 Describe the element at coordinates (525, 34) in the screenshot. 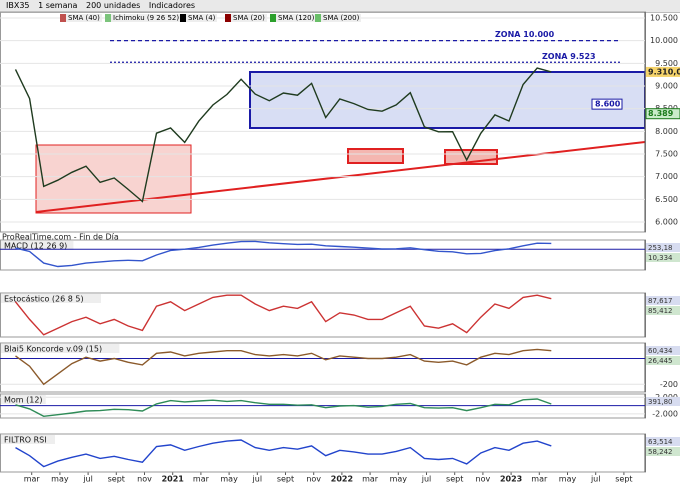

I see `annotation: ZONA 10.000` at that location.